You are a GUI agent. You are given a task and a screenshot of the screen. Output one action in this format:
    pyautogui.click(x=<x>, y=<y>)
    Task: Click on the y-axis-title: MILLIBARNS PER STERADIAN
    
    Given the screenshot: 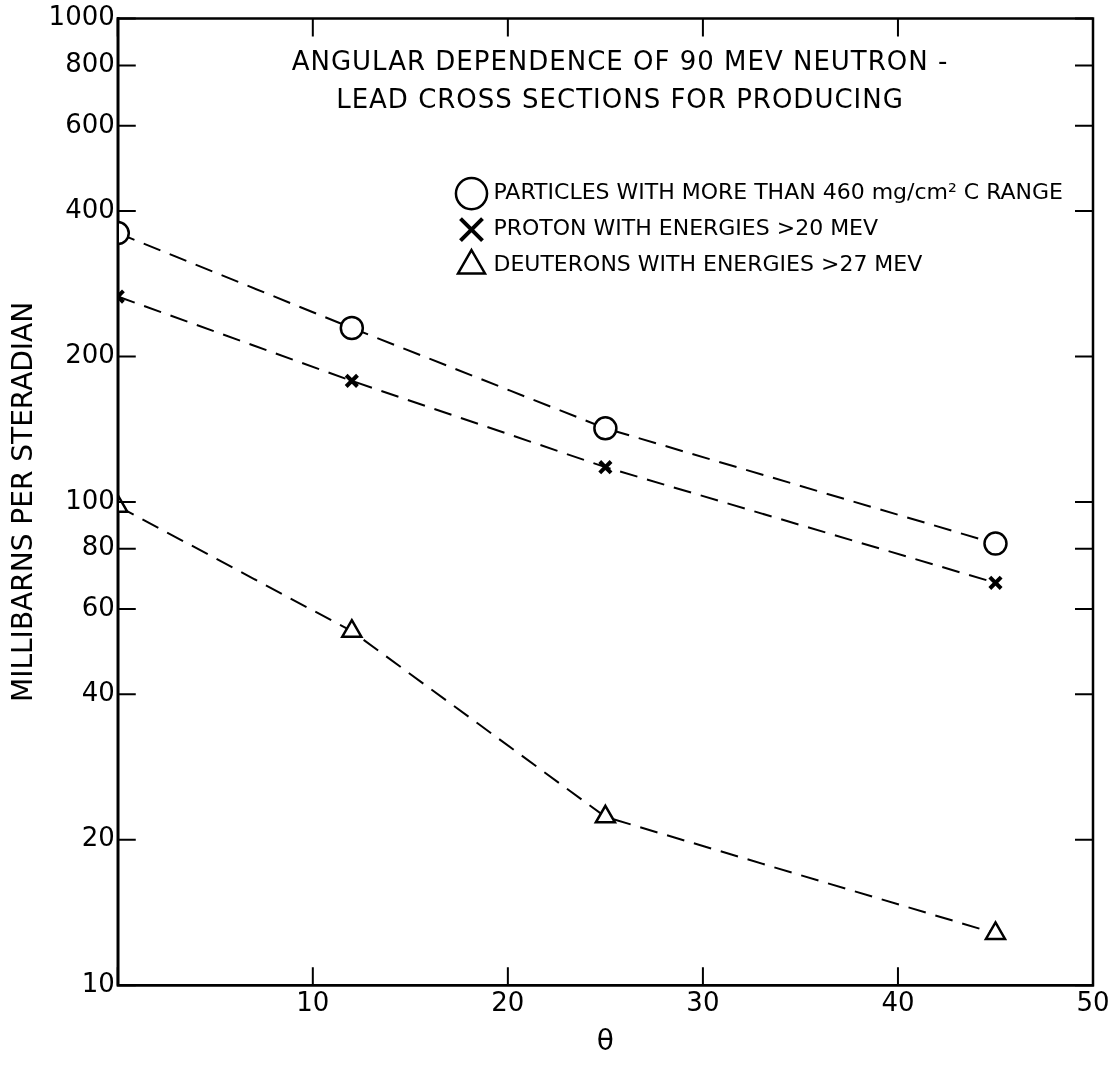 What is the action you would take?
    pyautogui.click(x=23, y=501)
    